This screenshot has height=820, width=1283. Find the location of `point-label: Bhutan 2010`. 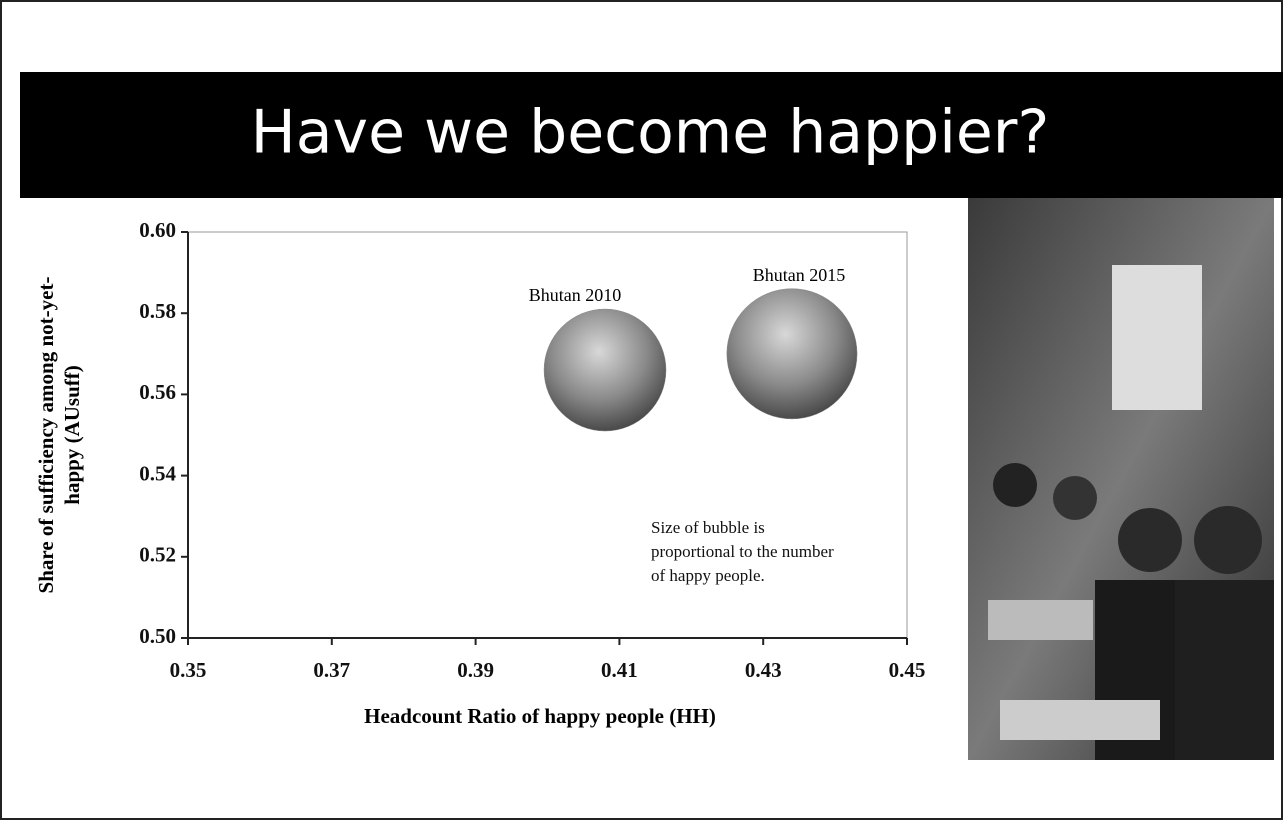

point-label: Bhutan 2010 is located at coordinates (575, 295).